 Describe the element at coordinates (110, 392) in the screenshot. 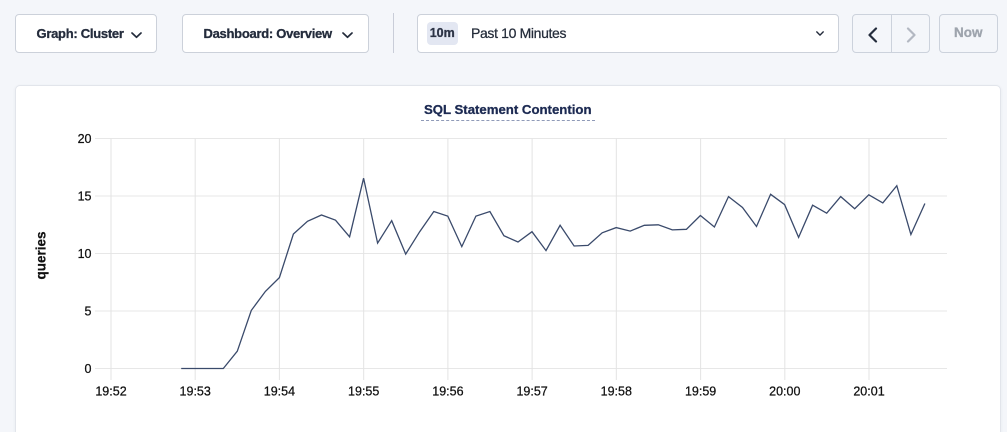

I see `svg-text: 19:52` at that location.